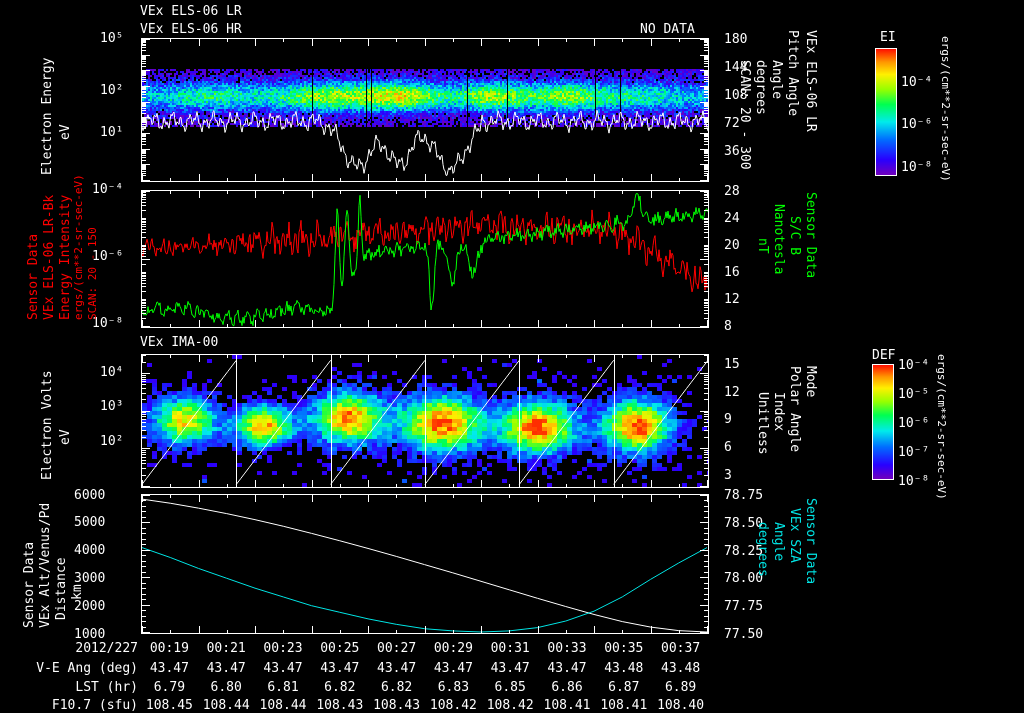  Describe the element at coordinates (169, 687) in the screenshot. I see `table-cell-lst-0: 6.79` at that location.